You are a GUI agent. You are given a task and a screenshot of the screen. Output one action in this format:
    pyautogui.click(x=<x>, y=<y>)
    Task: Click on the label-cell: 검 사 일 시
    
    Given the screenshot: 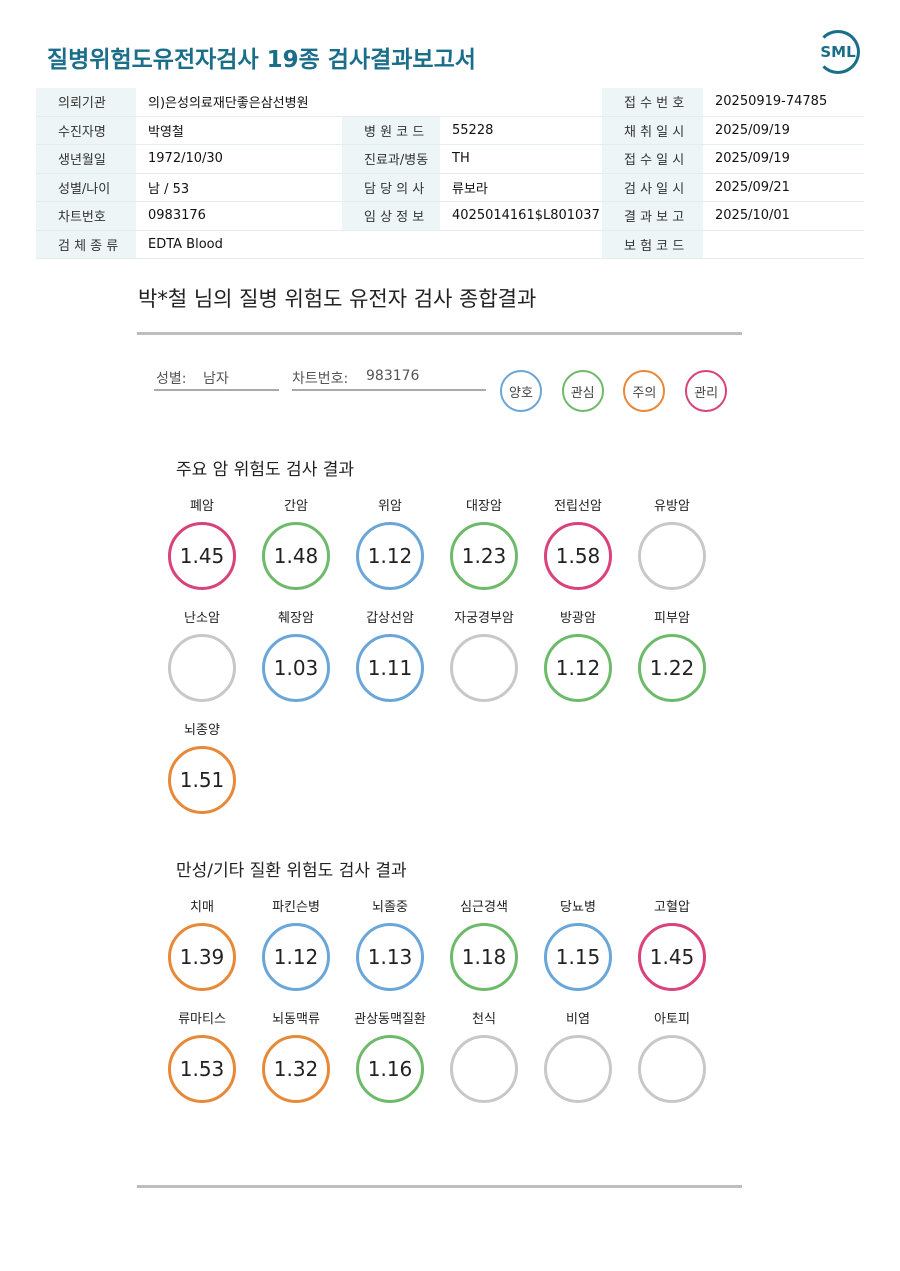 What is the action you would take?
    pyautogui.click(x=652, y=187)
    